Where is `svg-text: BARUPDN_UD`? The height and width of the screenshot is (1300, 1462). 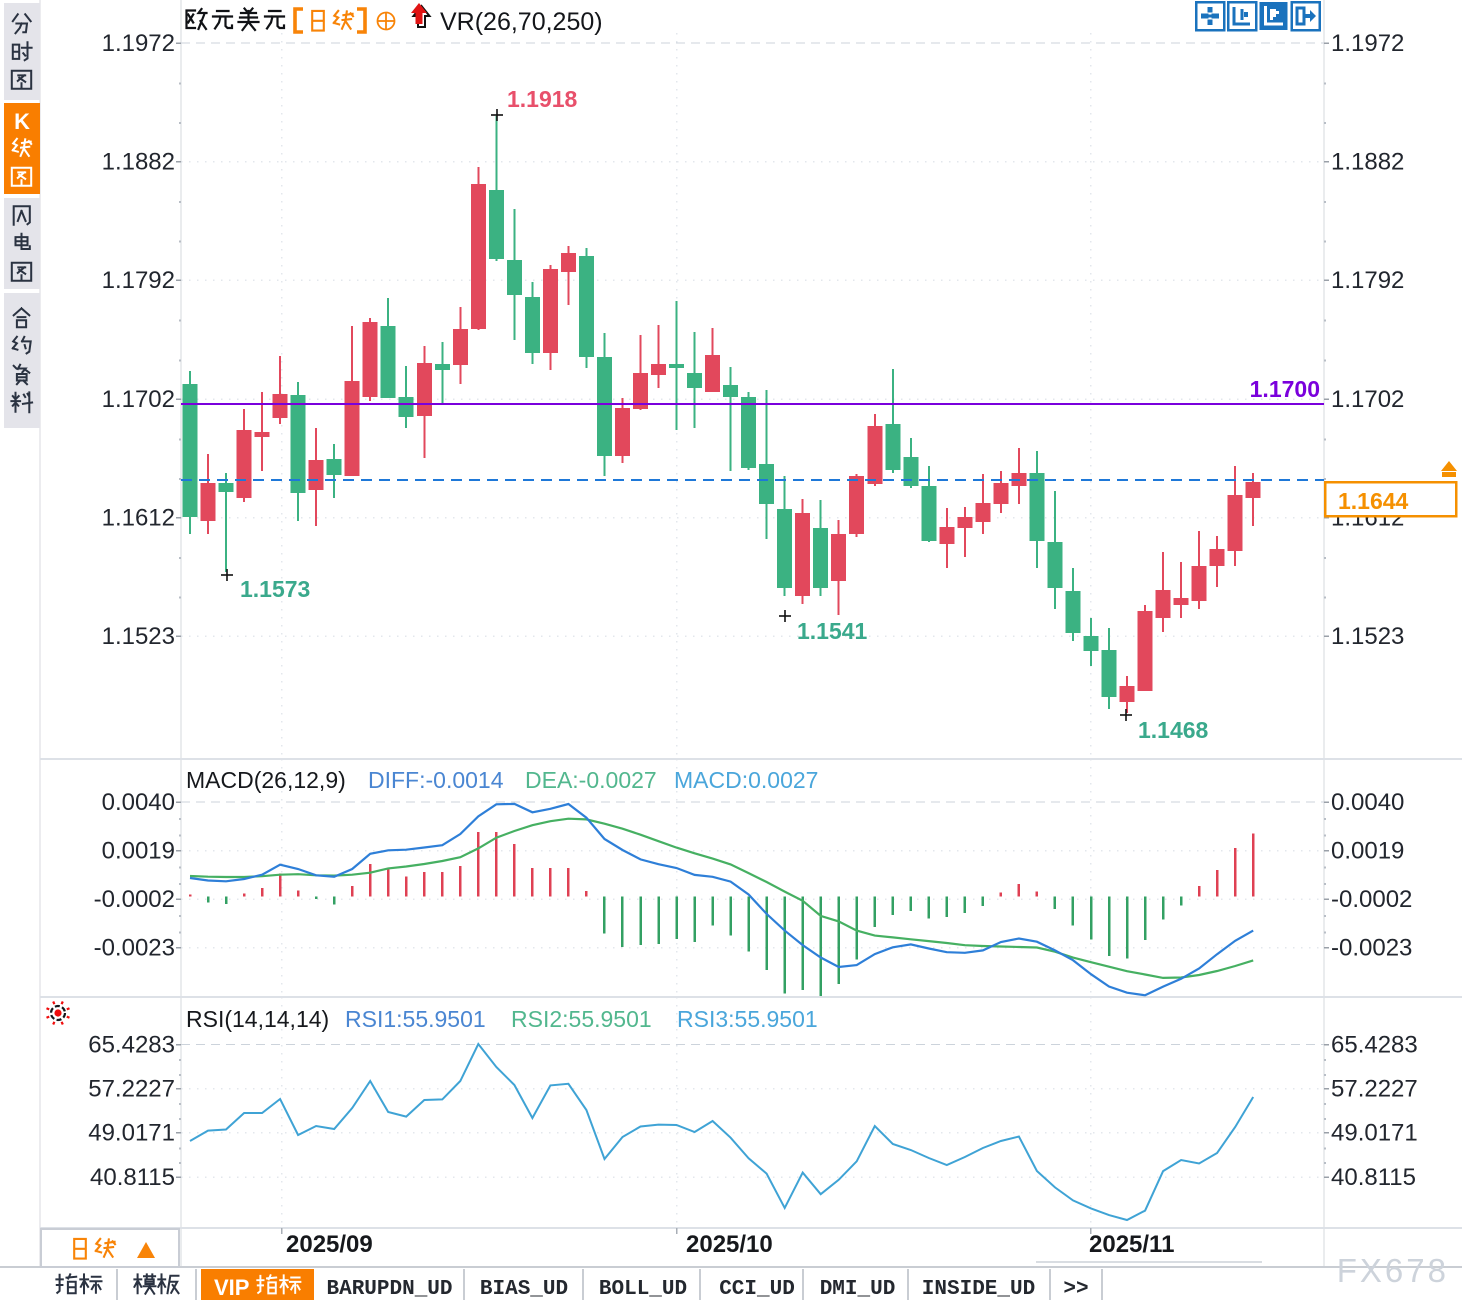
svg-text: BARUPDN_UD is located at coordinates (389, 1289).